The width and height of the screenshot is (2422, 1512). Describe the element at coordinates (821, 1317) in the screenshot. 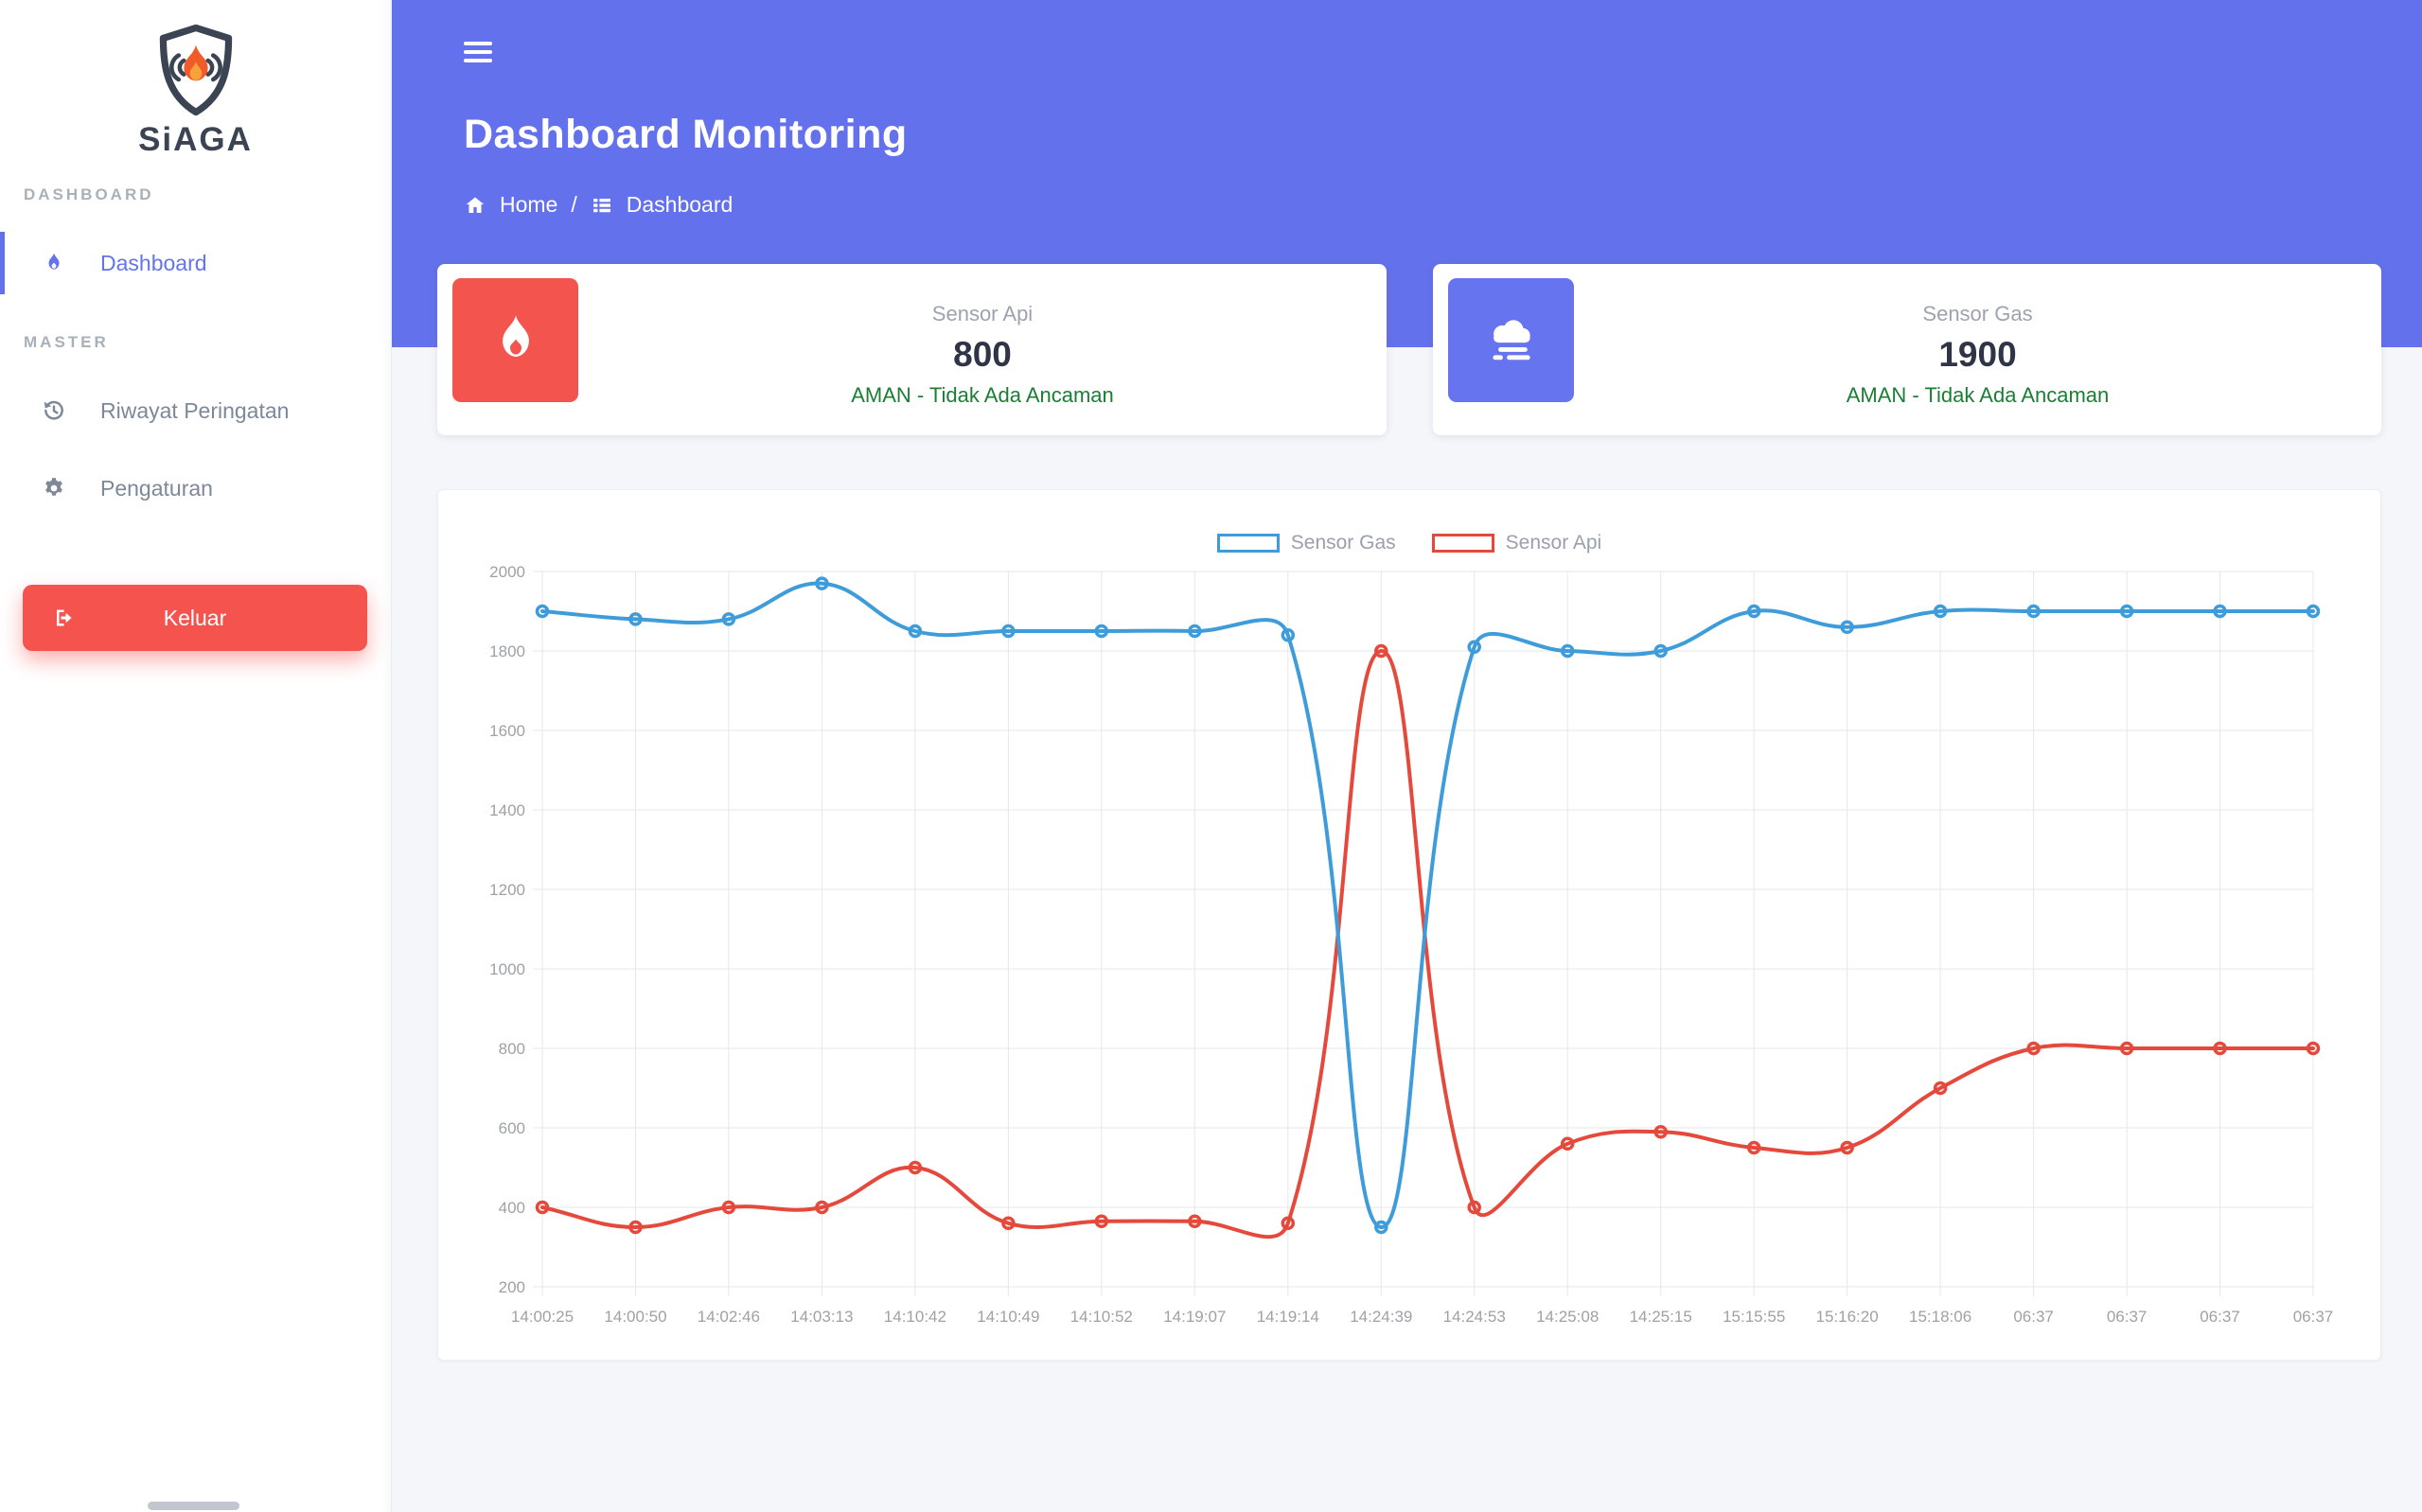

I see `svg-text: 14:03:13` at that location.